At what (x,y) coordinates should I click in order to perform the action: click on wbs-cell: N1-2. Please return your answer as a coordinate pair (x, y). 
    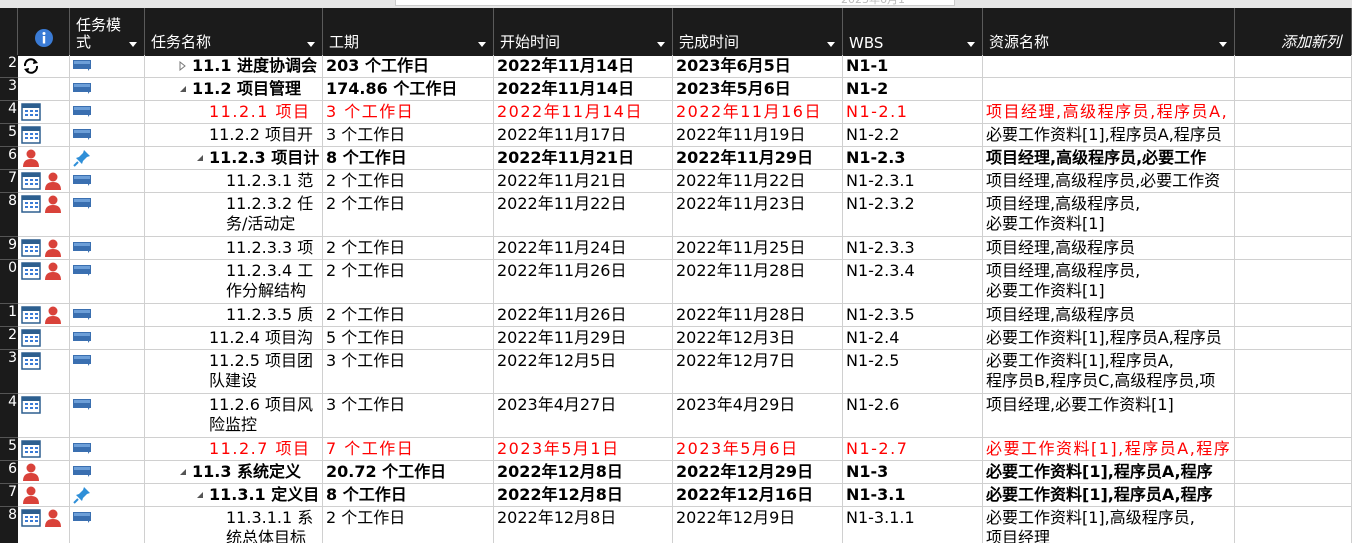
    Looking at the image, I should click on (913, 89).